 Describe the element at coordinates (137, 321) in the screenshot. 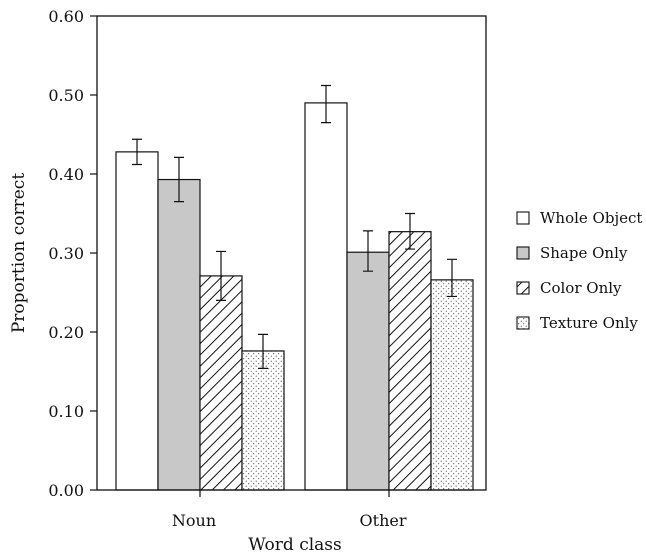

I see `bar-blank-noun` at that location.